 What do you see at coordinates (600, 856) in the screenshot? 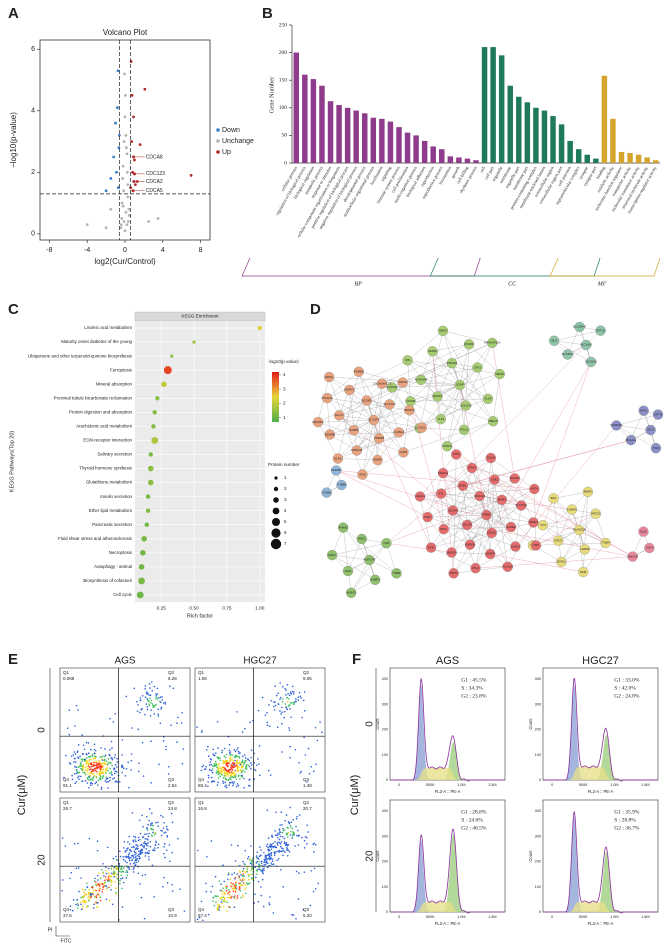
I see `plot-frame` at bounding box center [600, 856].